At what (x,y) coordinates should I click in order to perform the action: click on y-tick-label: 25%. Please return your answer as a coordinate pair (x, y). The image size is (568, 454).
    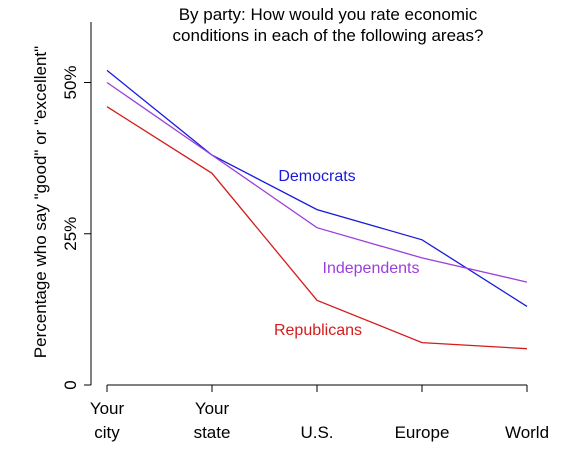
    Looking at the image, I should click on (70, 234).